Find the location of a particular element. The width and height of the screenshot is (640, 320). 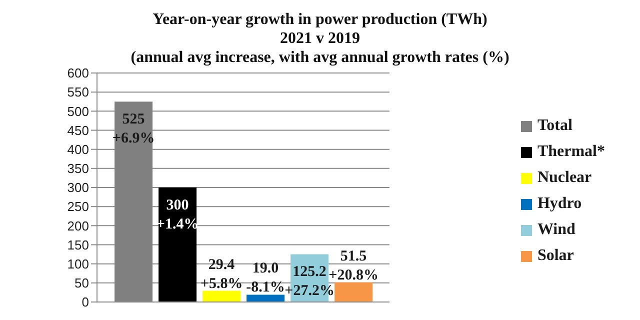

legend-label: Total is located at coordinates (554, 126).